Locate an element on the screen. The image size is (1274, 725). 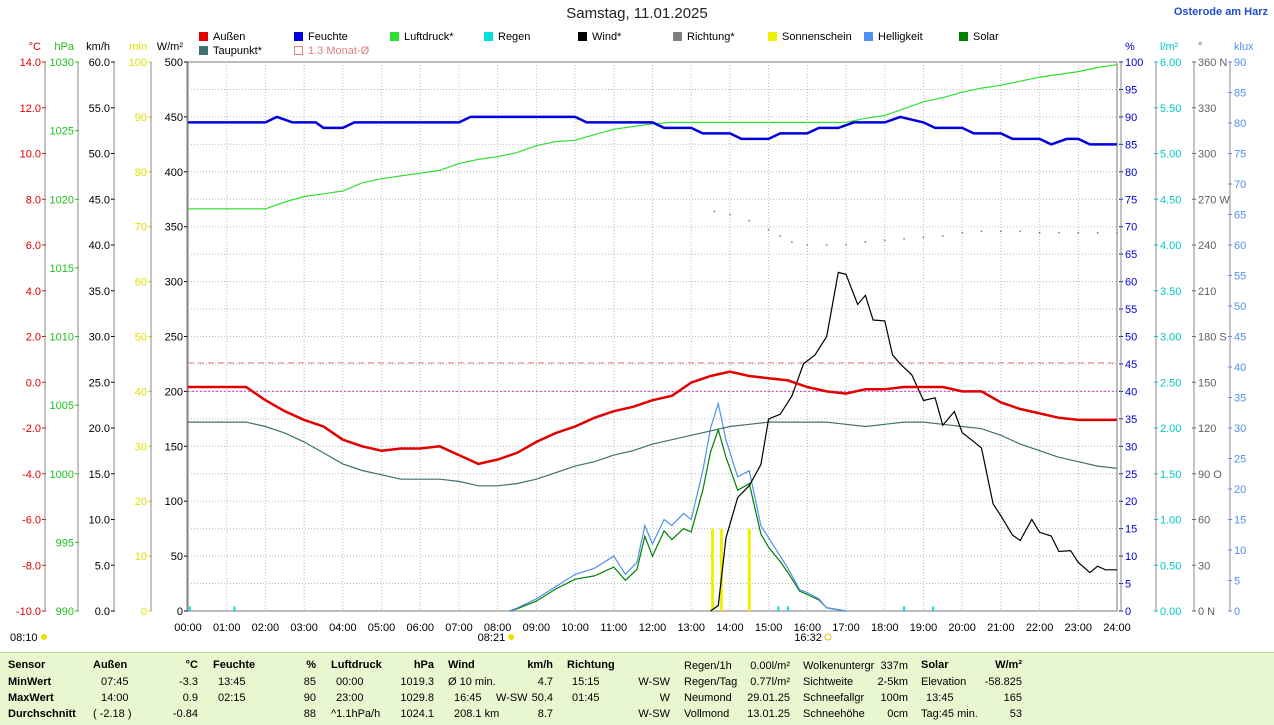
rain-tick-label: 1.00 is located at coordinates (1170, 521).